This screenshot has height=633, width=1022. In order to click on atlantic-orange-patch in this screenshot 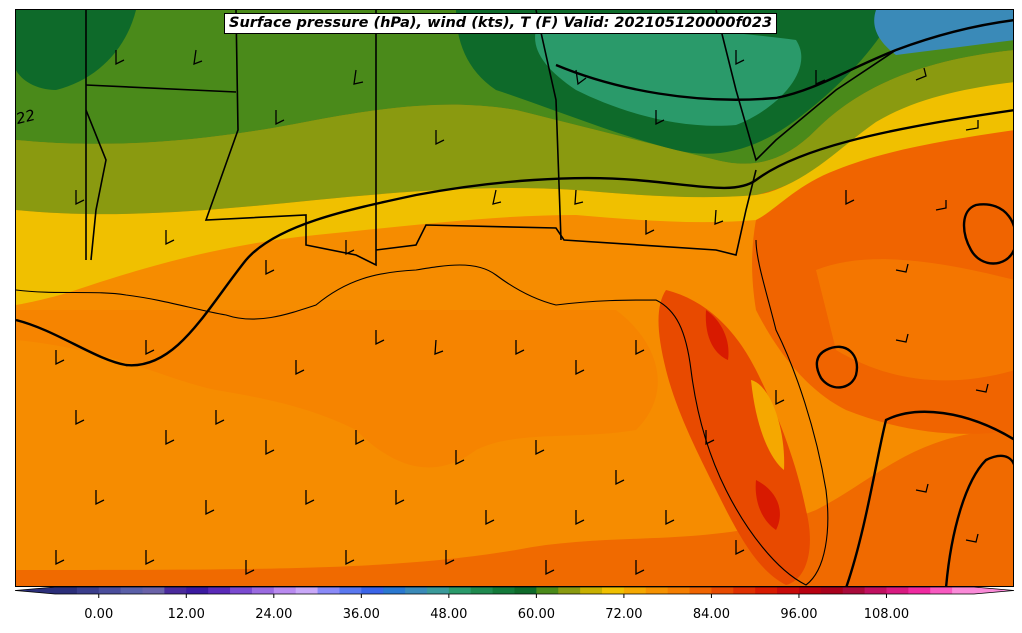, I will do `click(914, 320)`.